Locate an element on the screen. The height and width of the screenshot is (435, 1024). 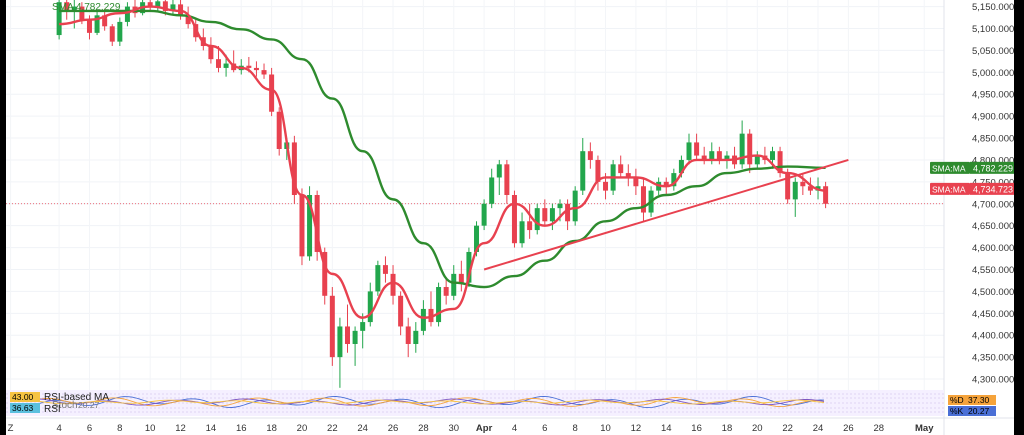
time-tick-label: Apr is located at coordinates (484, 428).